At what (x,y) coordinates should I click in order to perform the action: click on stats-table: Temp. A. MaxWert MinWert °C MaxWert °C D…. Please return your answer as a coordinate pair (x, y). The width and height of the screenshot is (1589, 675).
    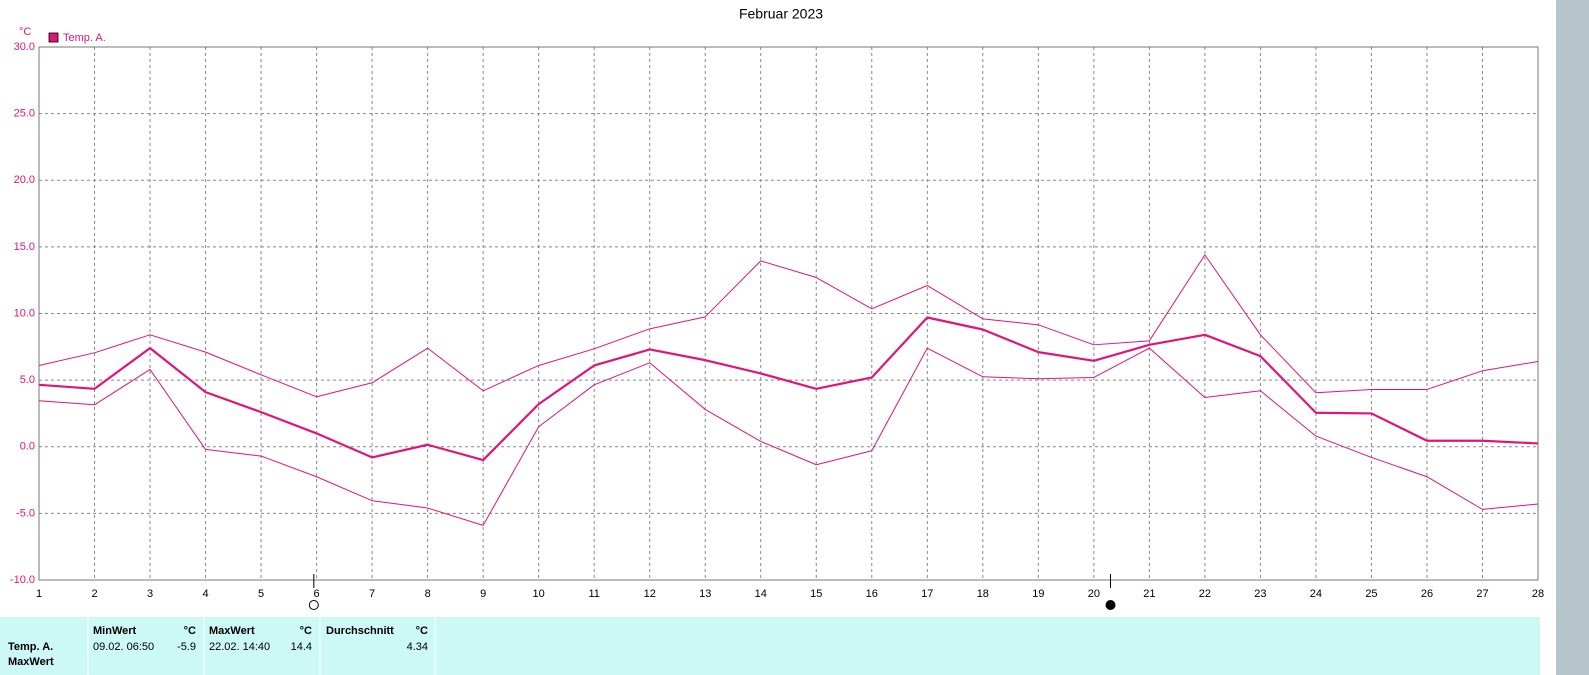
    Looking at the image, I should click on (222, 646).